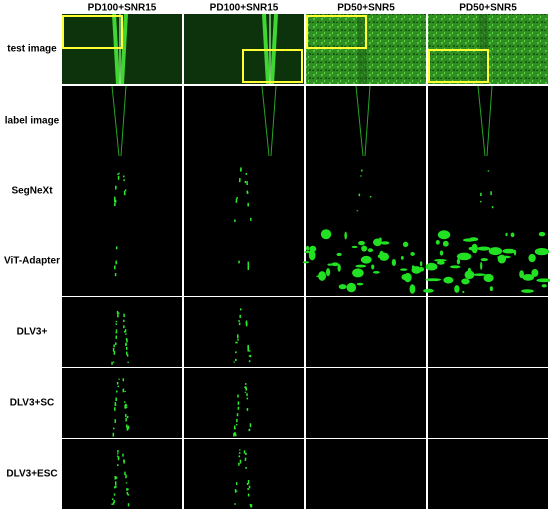 Image resolution: width=550 pixels, height=512 pixels. Describe the element at coordinates (31, 474) in the screenshot. I see `row-label: DLV3+ESC` at that location.